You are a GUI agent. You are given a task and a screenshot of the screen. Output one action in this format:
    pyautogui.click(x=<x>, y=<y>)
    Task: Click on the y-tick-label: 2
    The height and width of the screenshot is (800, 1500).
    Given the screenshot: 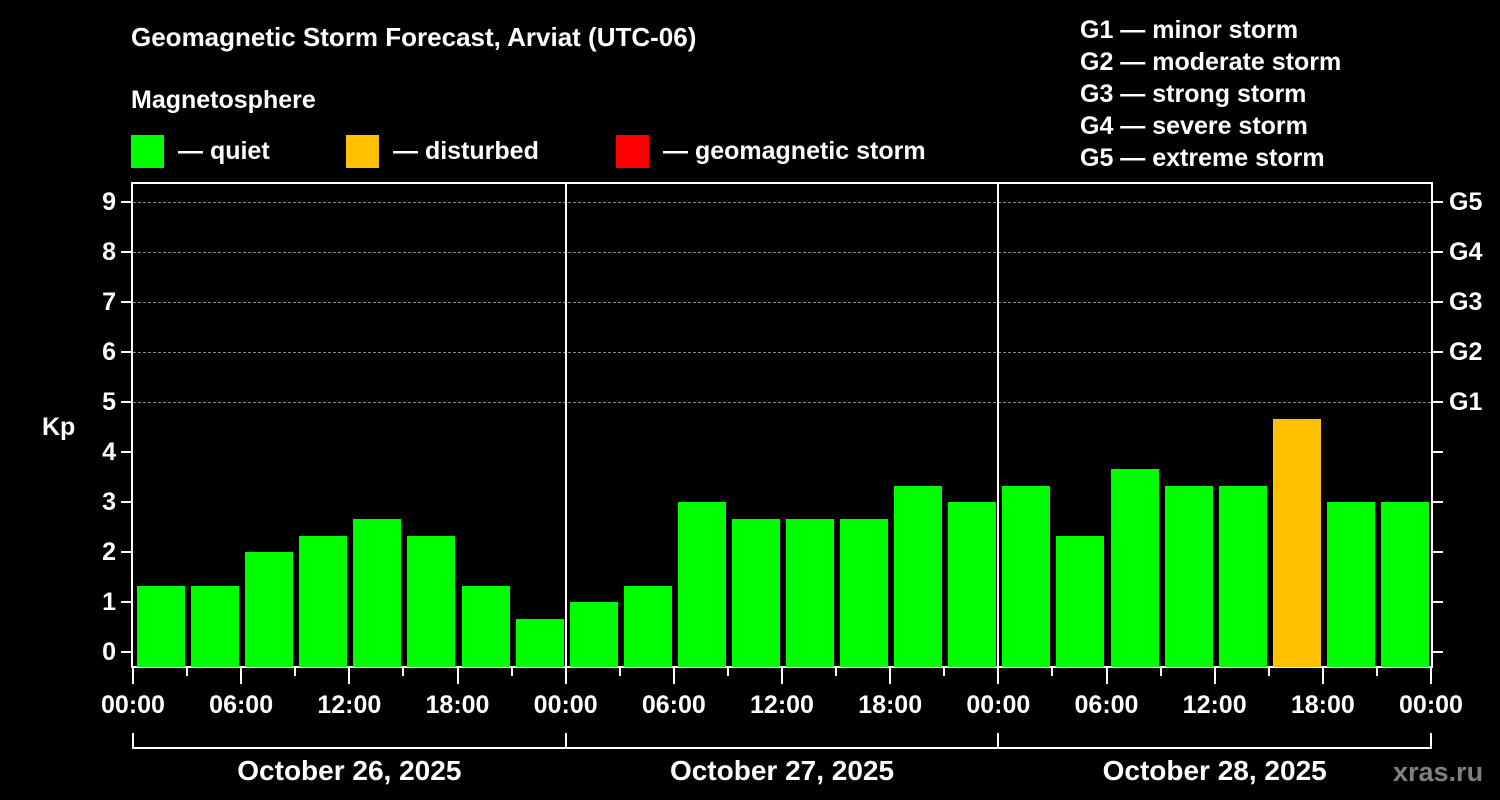 What is the action you would take?
    pyautogui.click(x=109, y=552)
    